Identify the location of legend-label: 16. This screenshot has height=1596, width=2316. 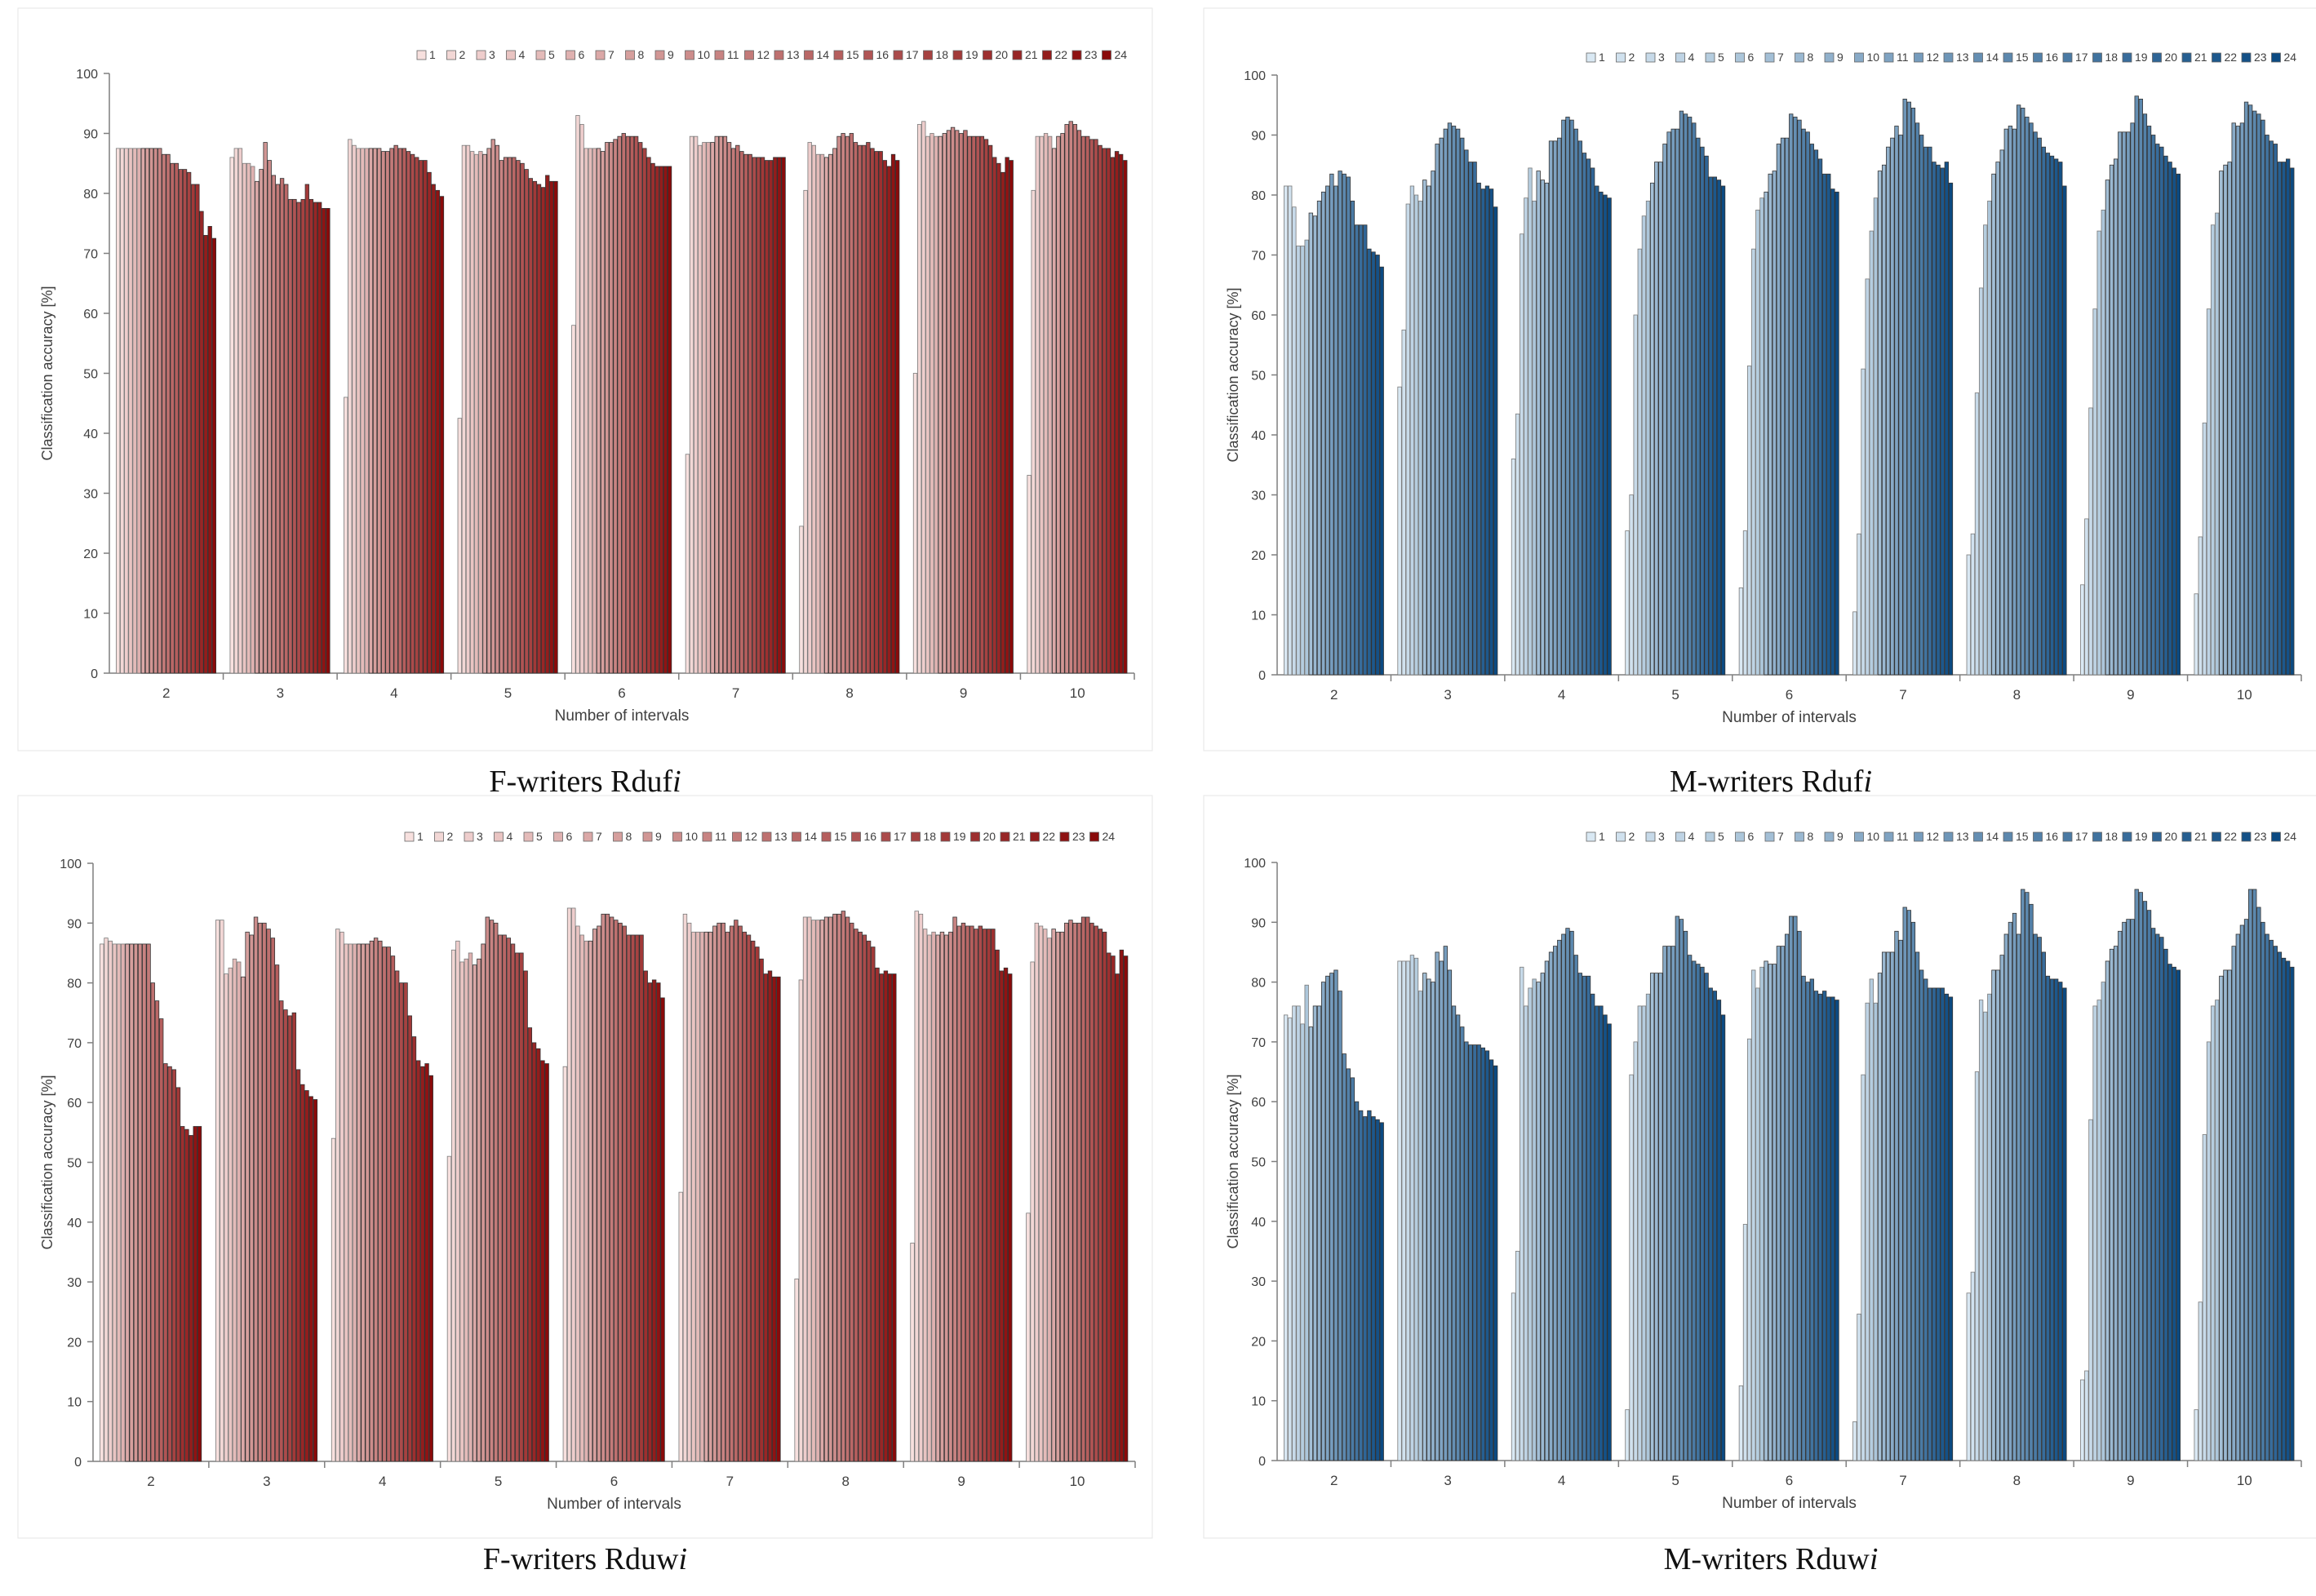
(2052, 836).